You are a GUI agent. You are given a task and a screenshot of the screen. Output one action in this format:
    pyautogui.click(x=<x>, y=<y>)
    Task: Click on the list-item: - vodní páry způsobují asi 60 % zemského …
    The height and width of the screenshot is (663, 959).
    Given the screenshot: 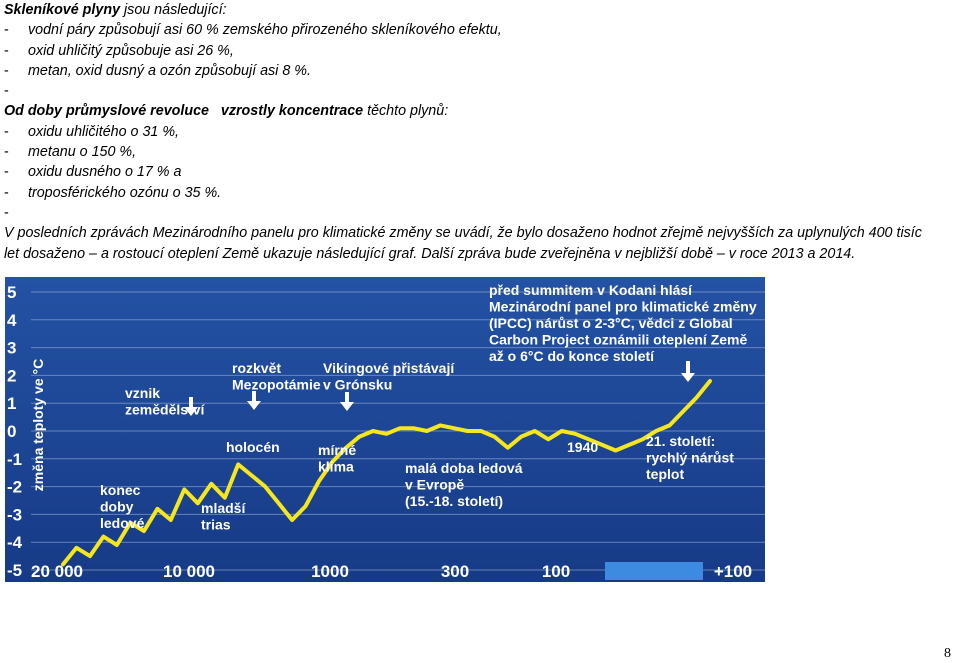 What is the action you would take?
    pyautogui.click(x=253, y=30)
    